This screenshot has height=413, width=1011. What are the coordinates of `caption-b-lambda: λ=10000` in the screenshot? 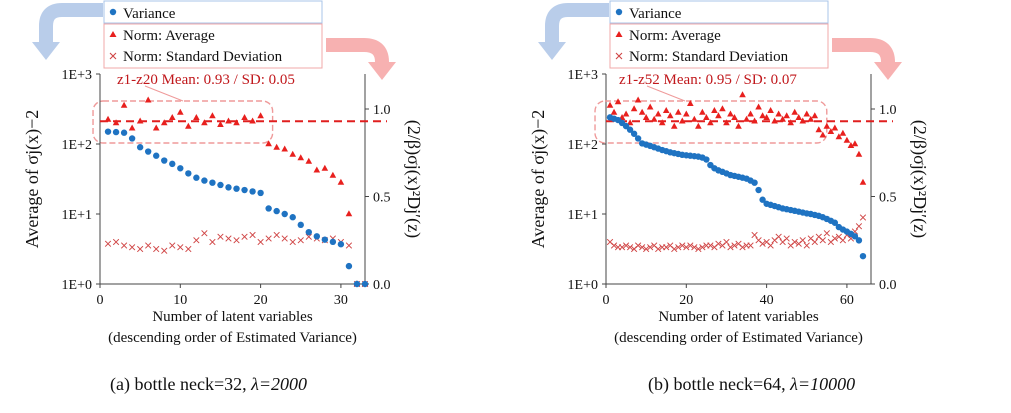 It's located at (823, 384).